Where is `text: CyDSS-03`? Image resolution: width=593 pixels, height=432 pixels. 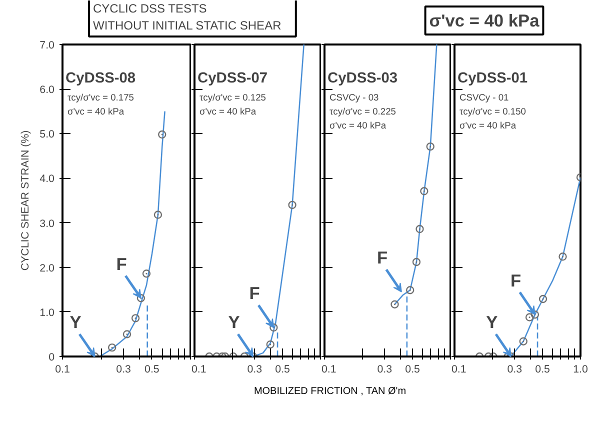 text: CyDSS-03 is located at coordinates (363, 78).